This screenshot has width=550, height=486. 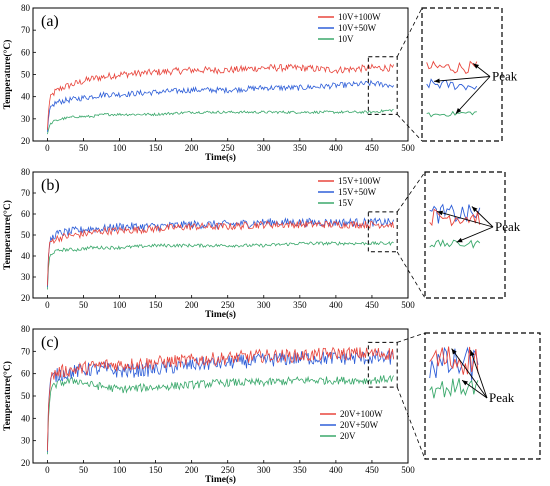 I want to click on legend-label: 10V, so click(x=346, y=39).